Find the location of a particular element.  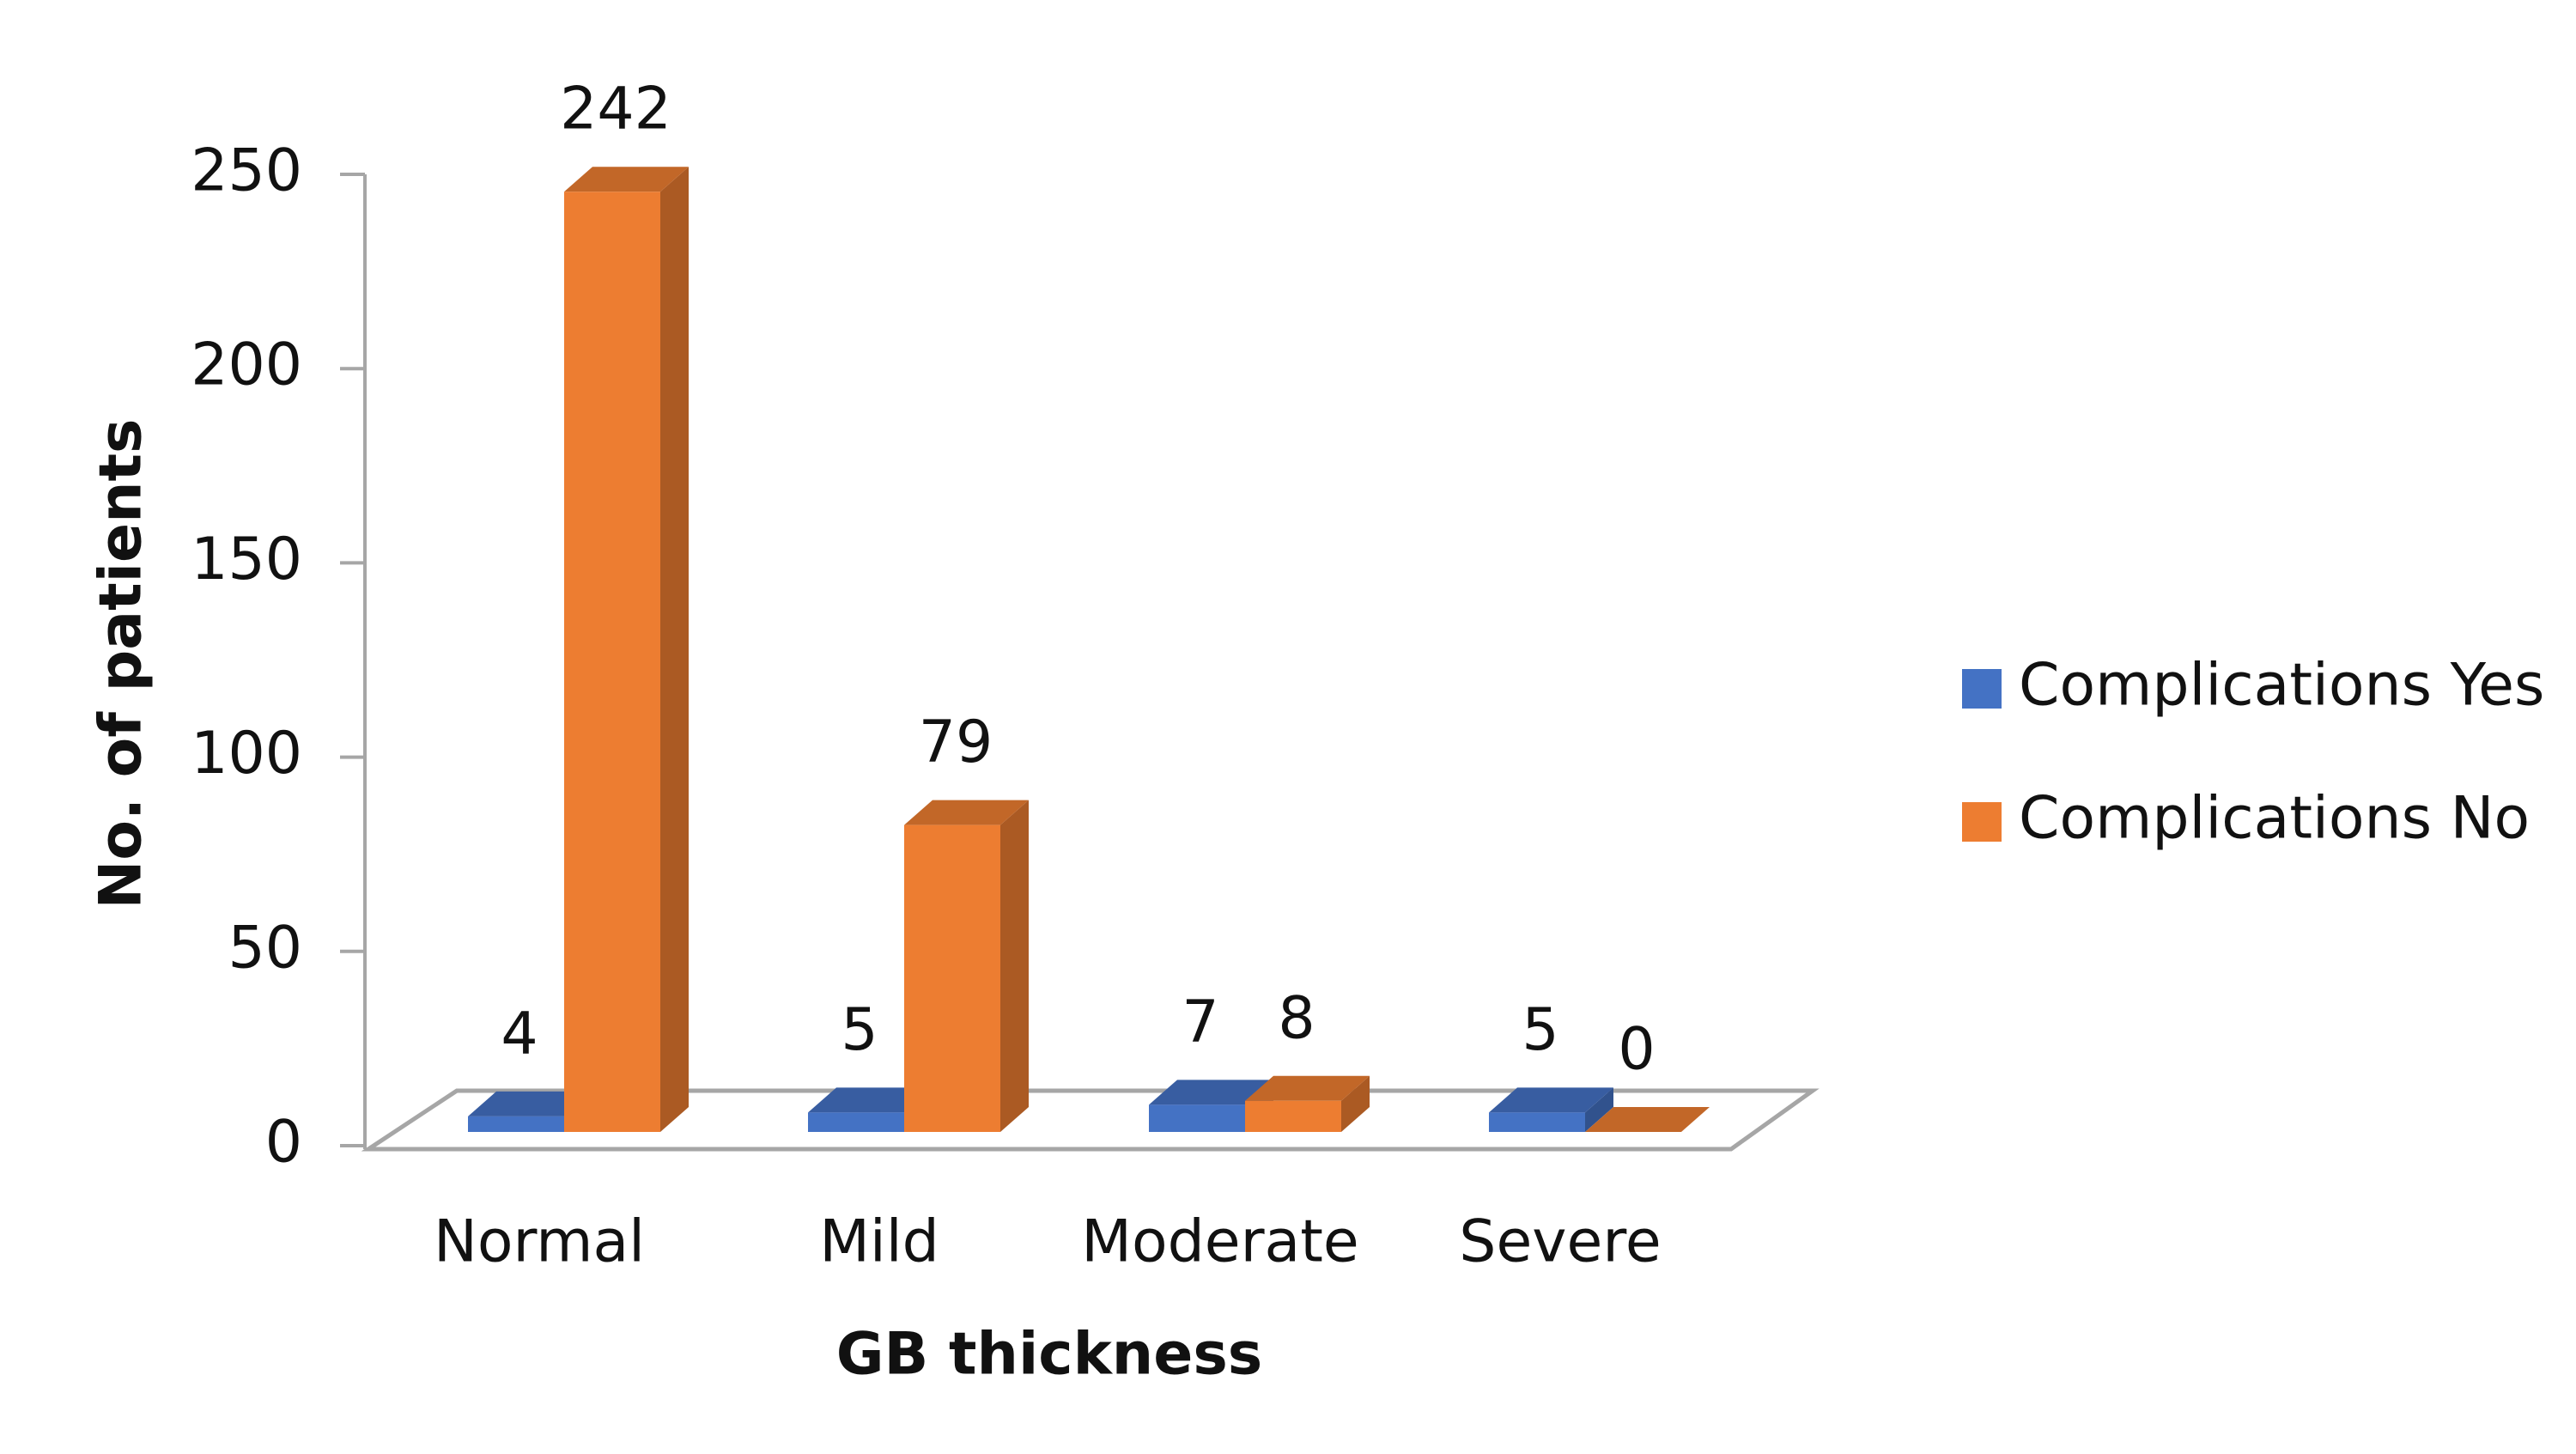

x-tick-label: Normal is located at coordinates (539, 1242).